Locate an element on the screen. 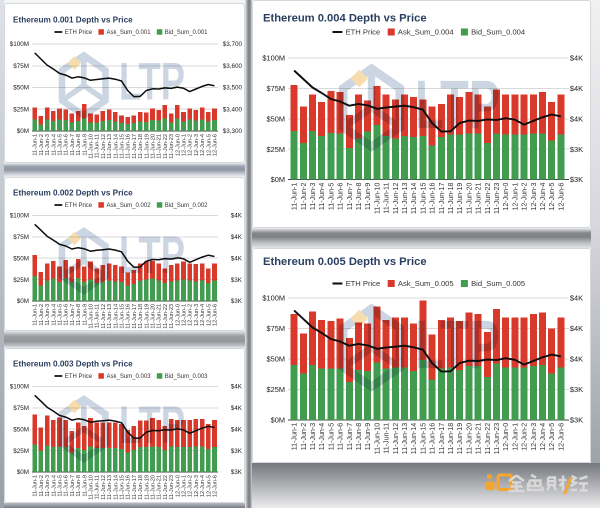  svg-text: Ethereum 0.004 Depth vs Price is located at coordinates (345, 19).